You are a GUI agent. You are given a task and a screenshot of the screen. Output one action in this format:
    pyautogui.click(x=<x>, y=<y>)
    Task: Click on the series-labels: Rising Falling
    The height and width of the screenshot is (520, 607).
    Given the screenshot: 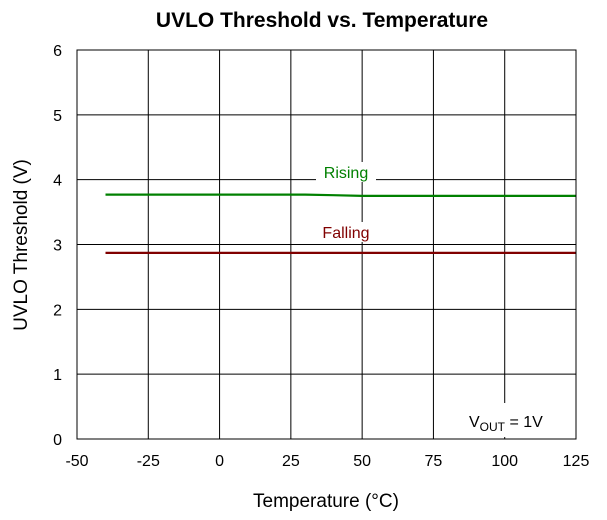 What is the action you would take?
    pyautogui.click(x=346, y=202)
    